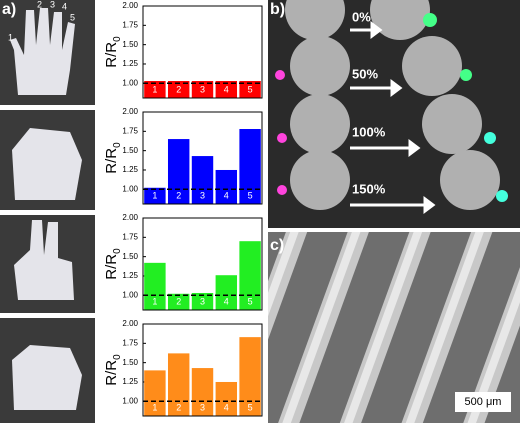 The height and width of the screenshot is (428, 520). Describe the element at coordinates (52, 4) in the screenshot. I see `finger-label: 3` at that location.